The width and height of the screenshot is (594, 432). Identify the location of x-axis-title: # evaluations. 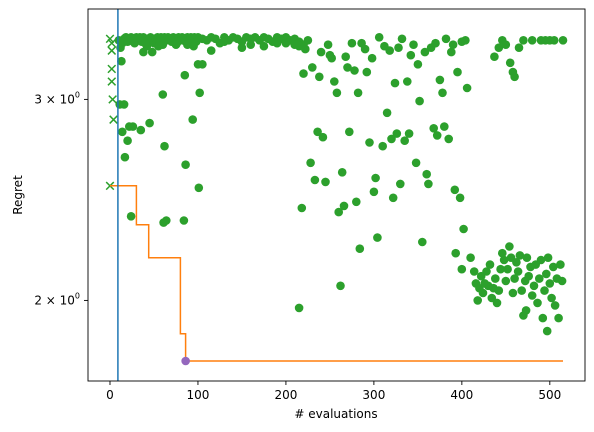
(335, 414).